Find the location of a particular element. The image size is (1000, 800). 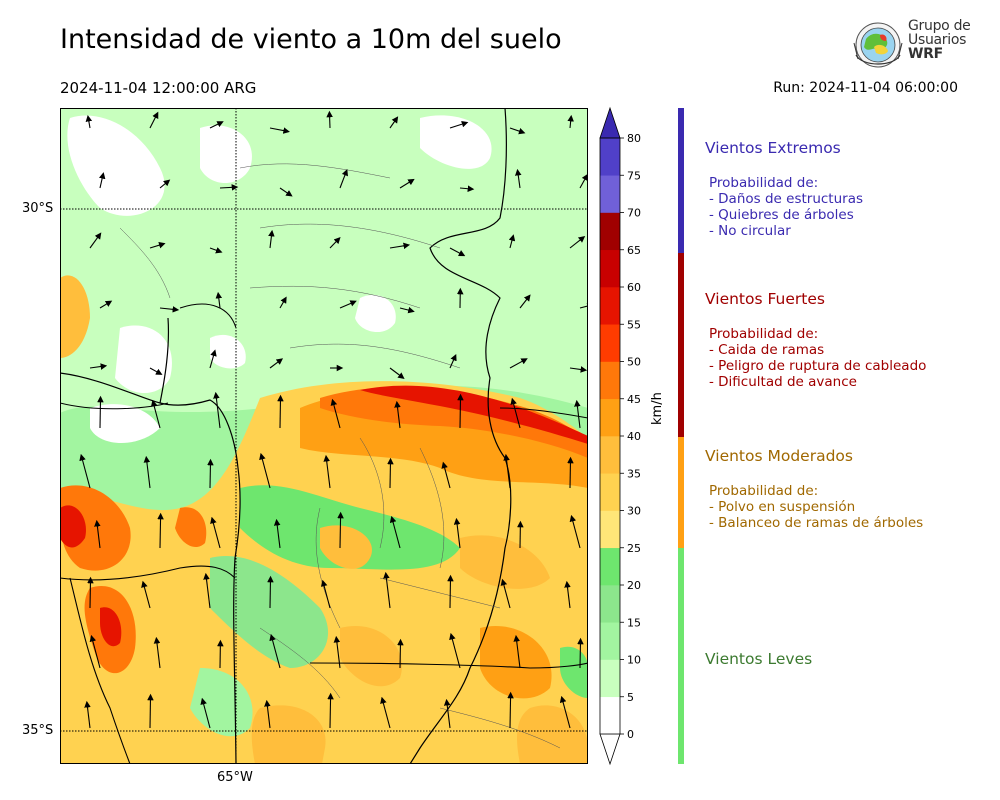

colorbar-tick-label: 60 is located at coordinates (634, 287).